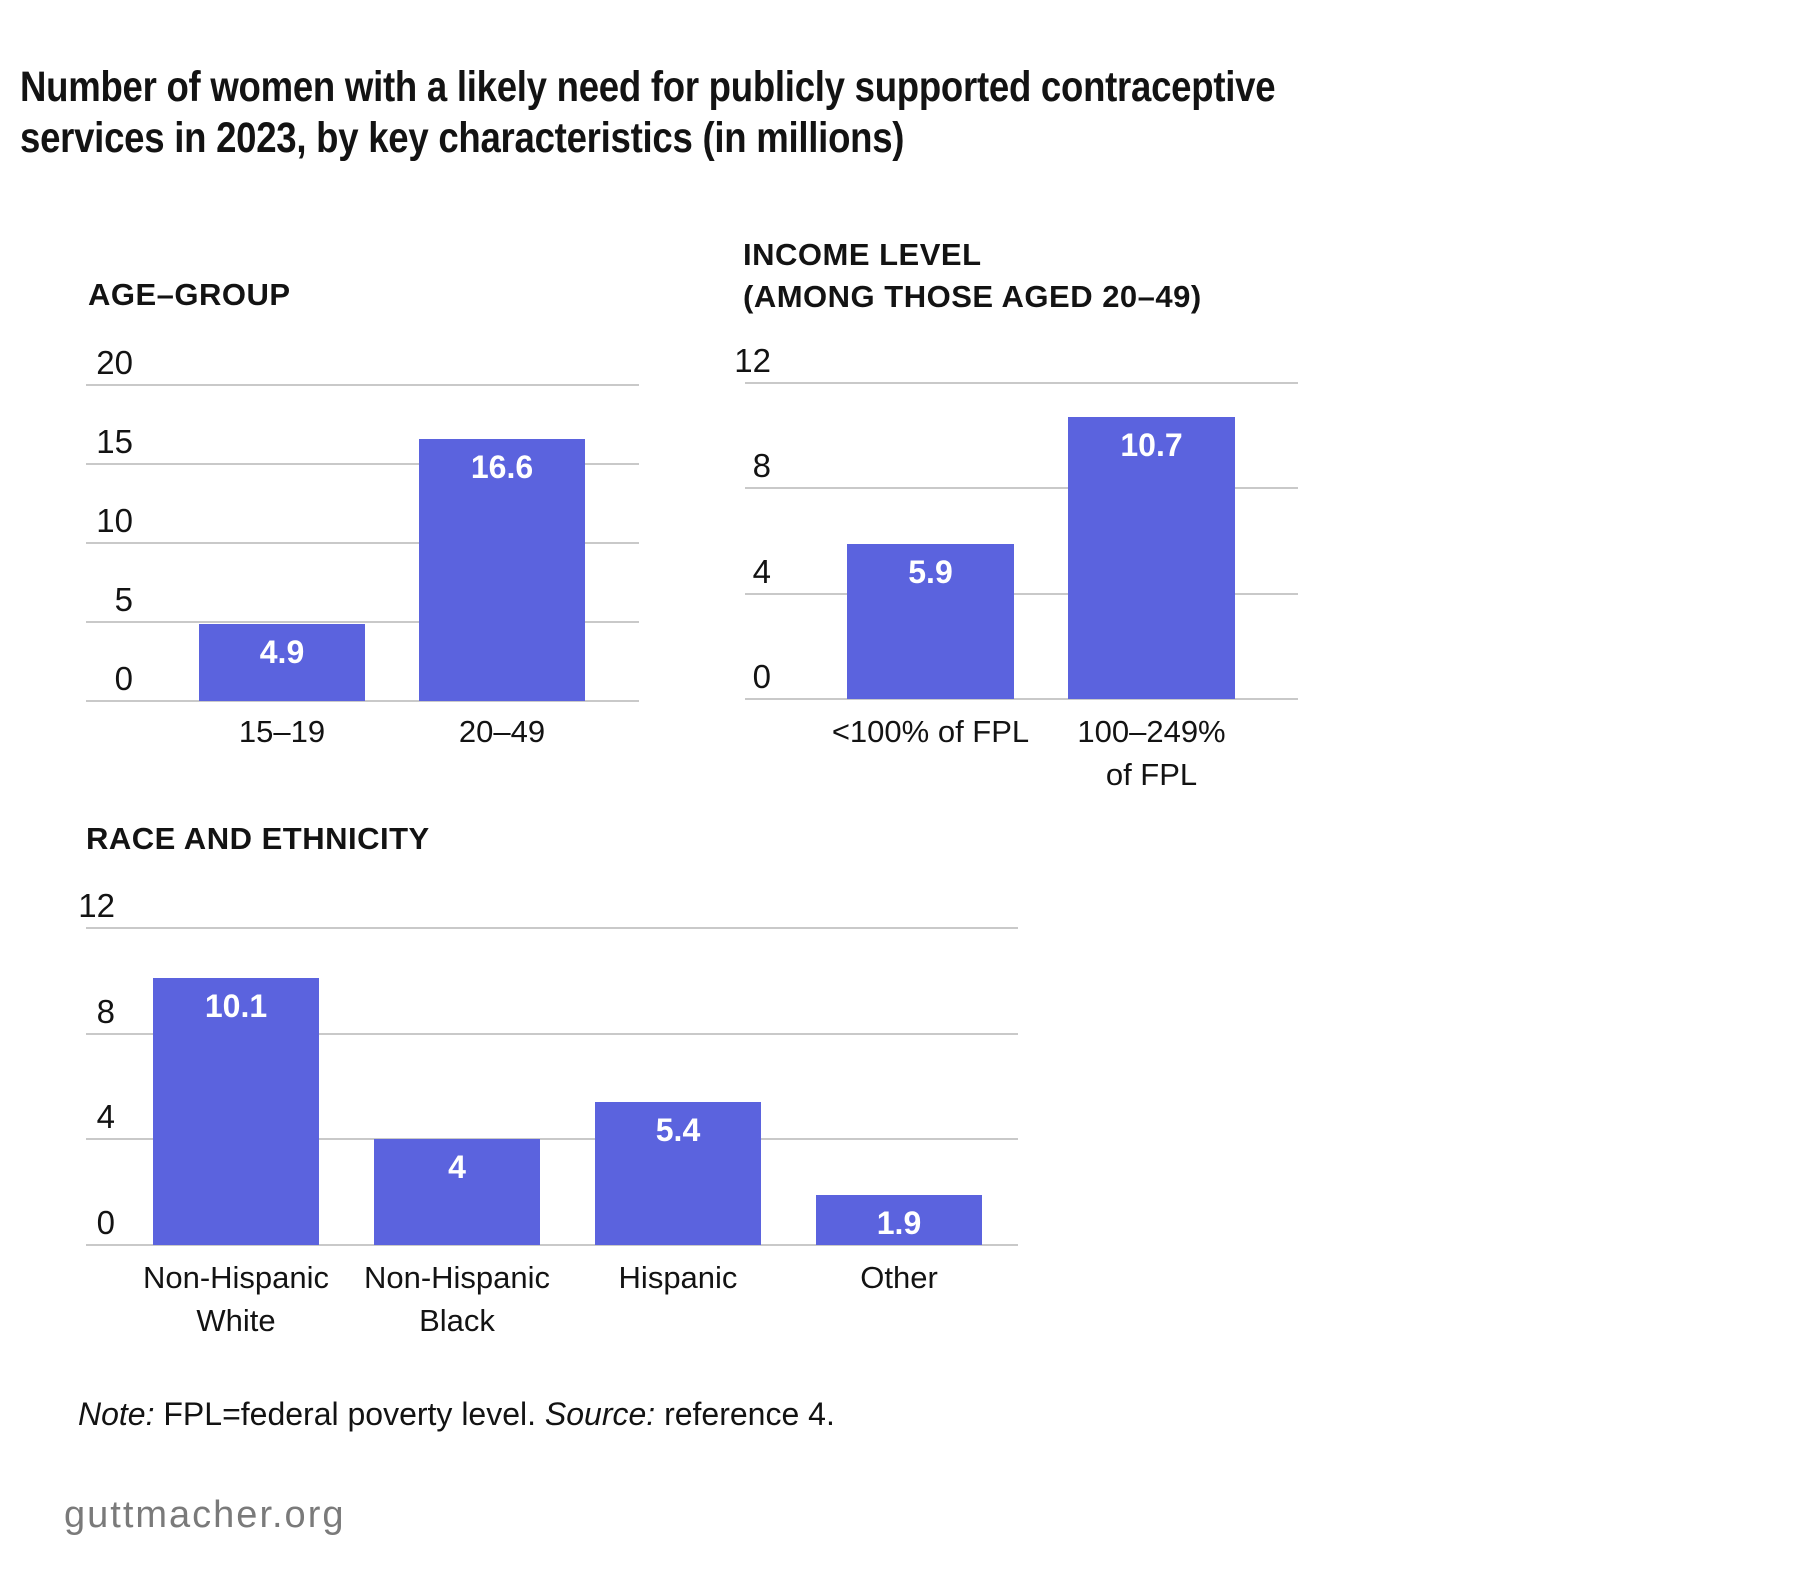 This screenshot has height=1572, width=1800. I want to click on x-axis-label-line: Other, so click(899, 1277).